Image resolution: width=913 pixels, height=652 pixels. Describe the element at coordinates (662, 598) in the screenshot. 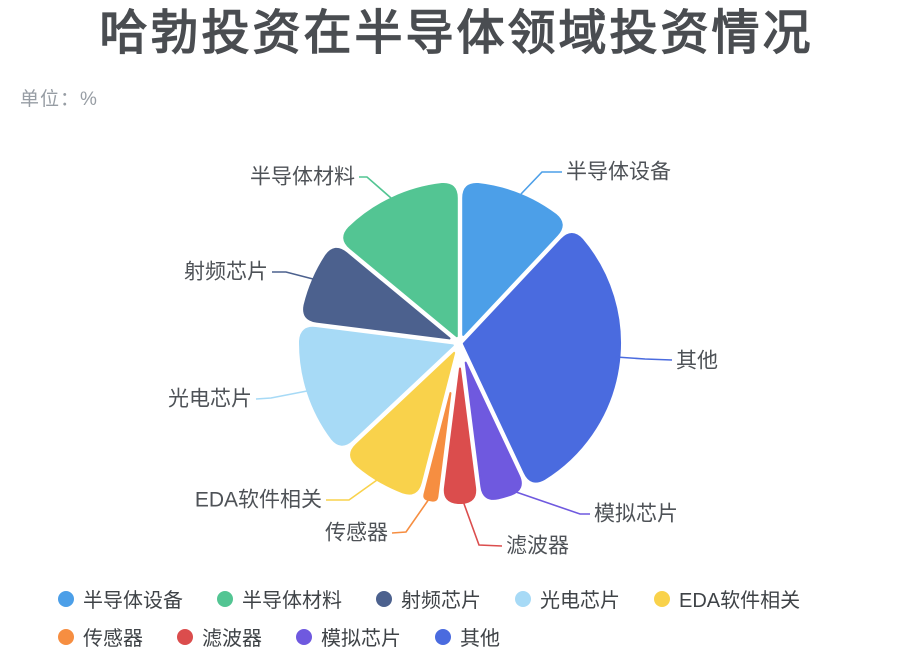

I see `legend-dot-EDA软件相关` at that location.